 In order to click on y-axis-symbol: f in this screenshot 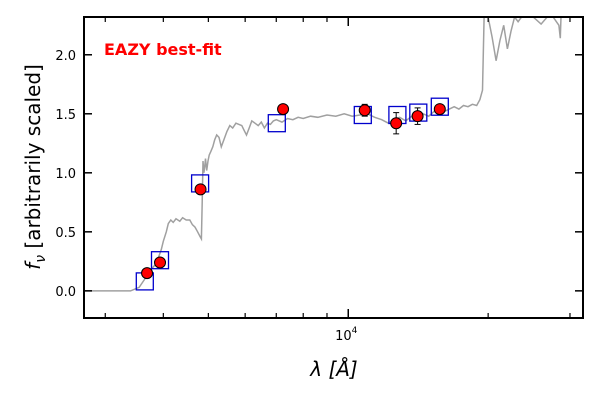, I will do `click(33, 265)`.